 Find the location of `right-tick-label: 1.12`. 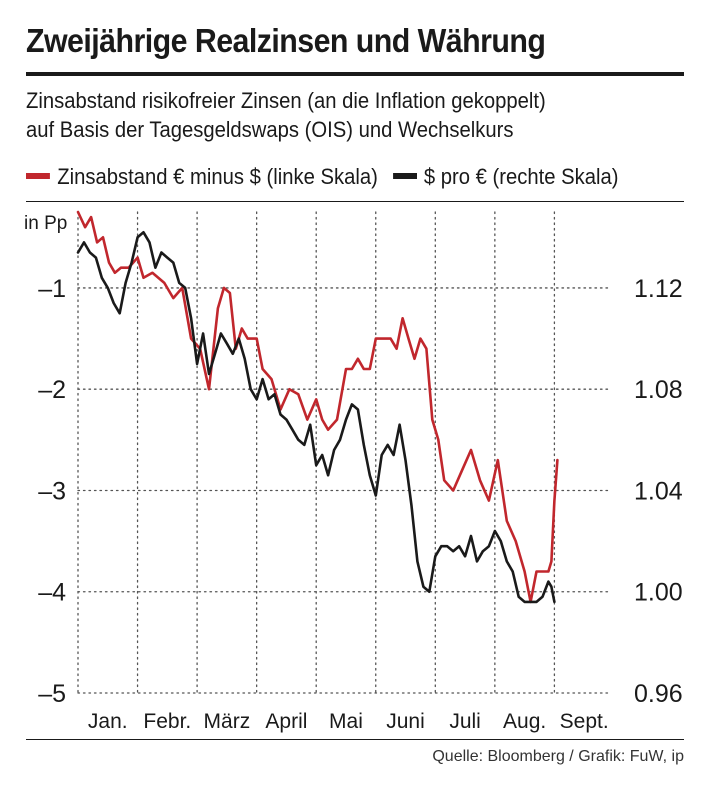

right-tick-label: 1.12 is located at coordinates (658, 289).